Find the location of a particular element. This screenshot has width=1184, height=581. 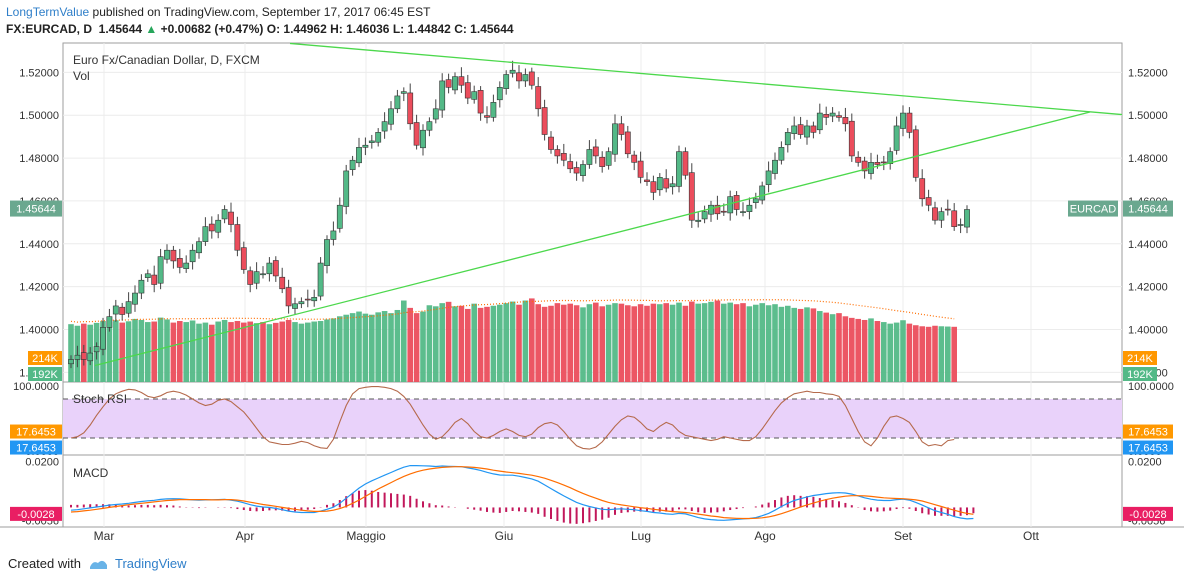

trend-line-resistance is located at coordinates (706, 79).